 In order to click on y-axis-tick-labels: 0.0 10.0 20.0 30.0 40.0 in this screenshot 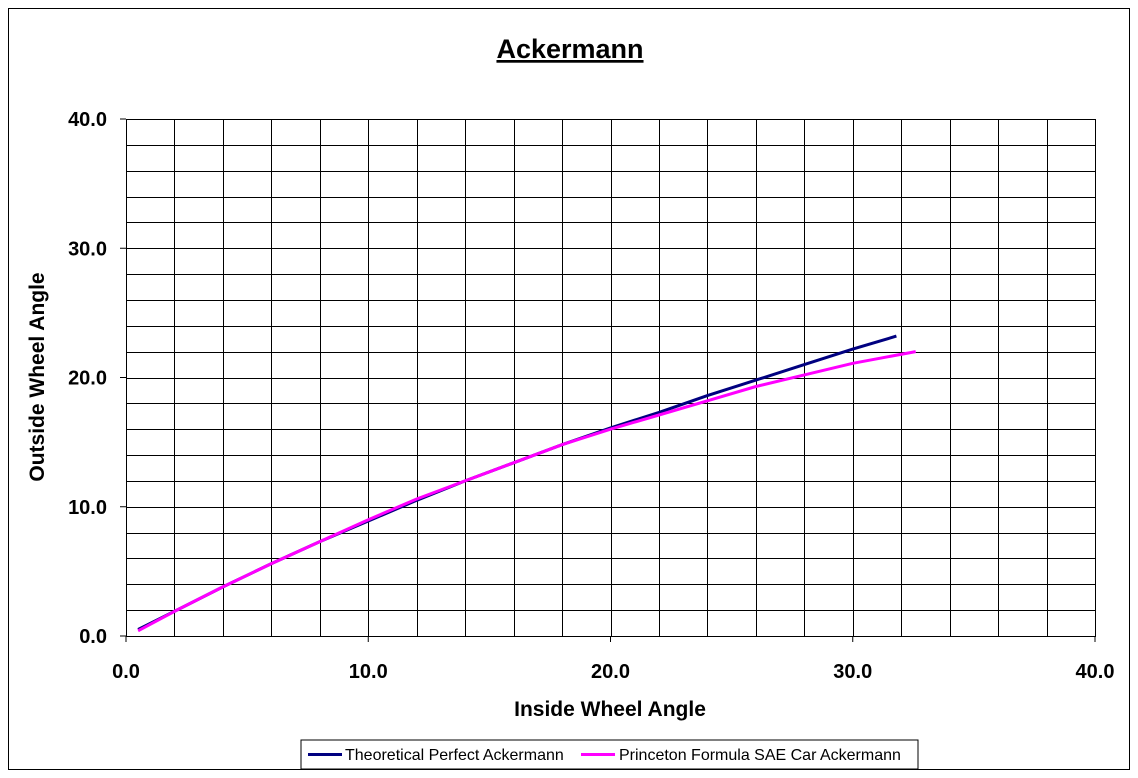, I will do `click(97, 378)`.